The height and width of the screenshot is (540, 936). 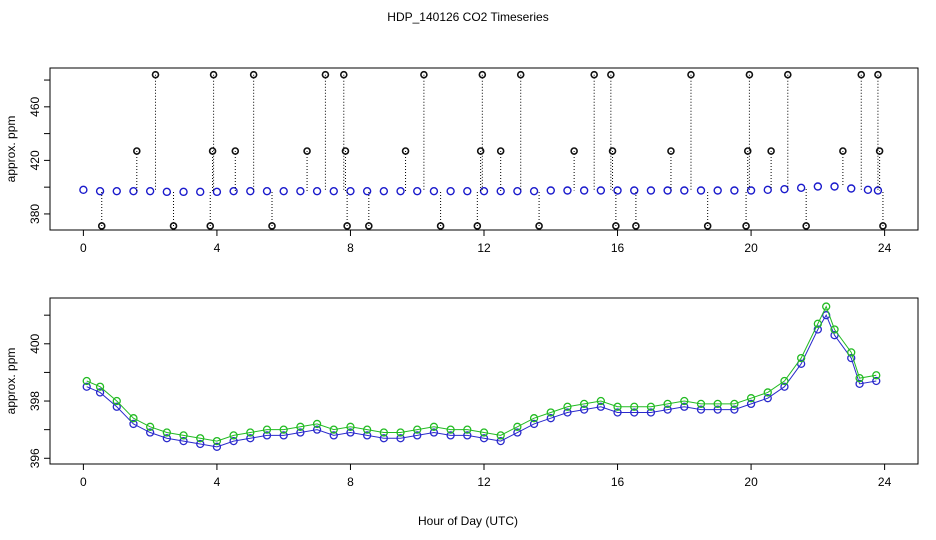 I want to click on y-tick-label: 398, so click(x=35, y=401).